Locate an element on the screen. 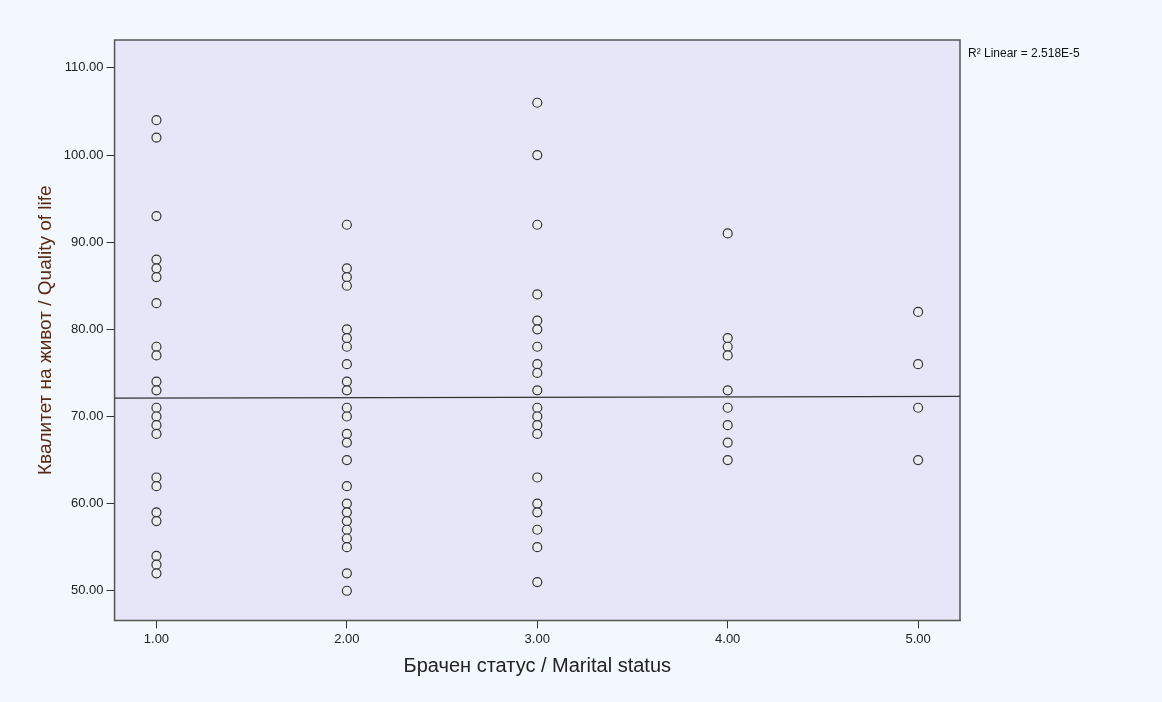  text: R² Linear = 2.518E-5 is located at coordinates (1024, 53).